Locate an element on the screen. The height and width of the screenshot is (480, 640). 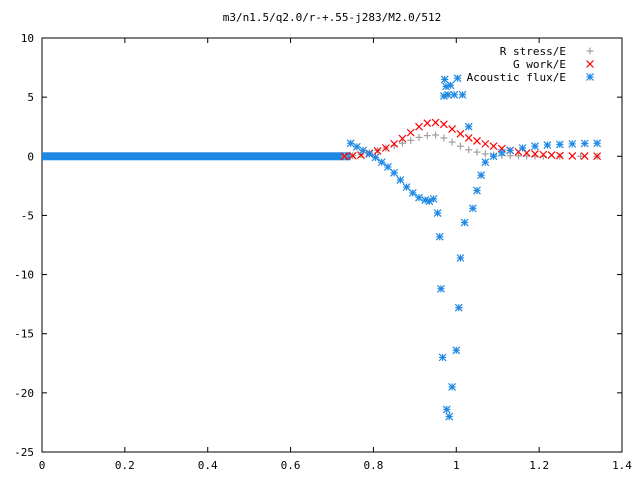
y-tick-label: -15 is located at coordinates (24, 334).